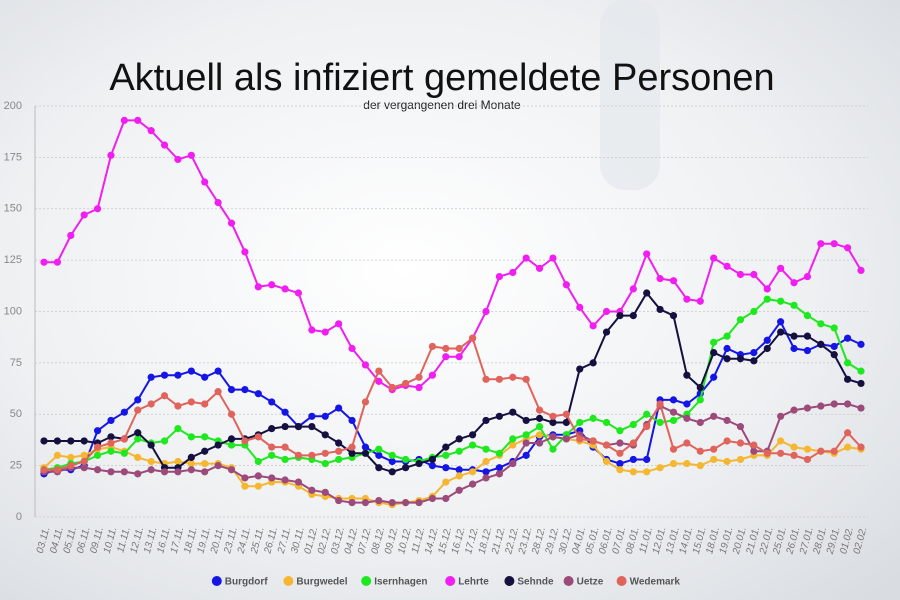 This screenshot has height=600, width=900. I want to click on legend-label: Lehrte, so click(473, 582).